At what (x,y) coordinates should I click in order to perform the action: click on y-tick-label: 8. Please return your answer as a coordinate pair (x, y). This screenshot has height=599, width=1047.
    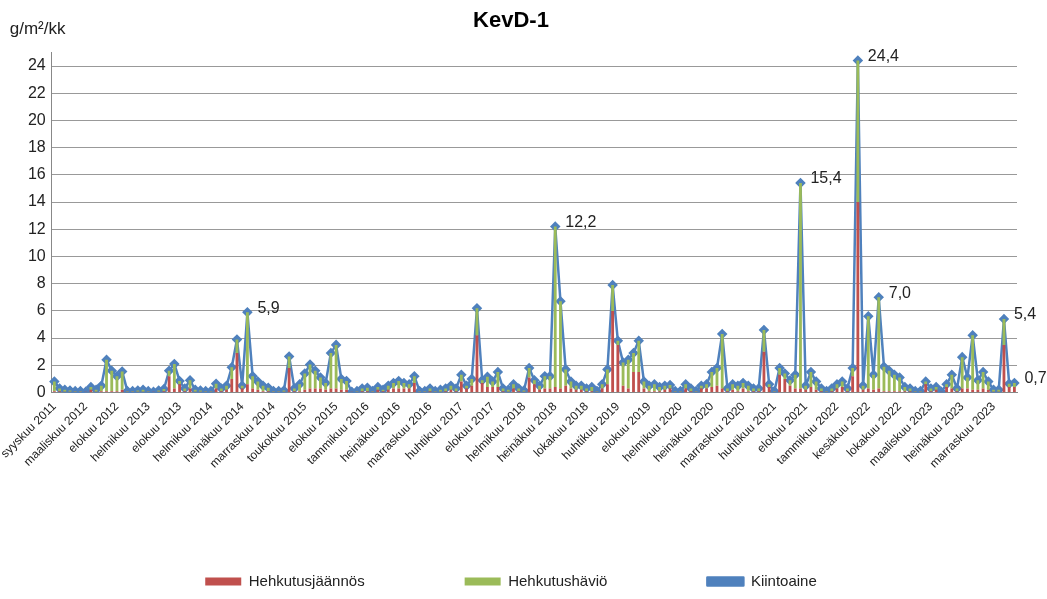
    Looking at the image, I should click on (41, 283).